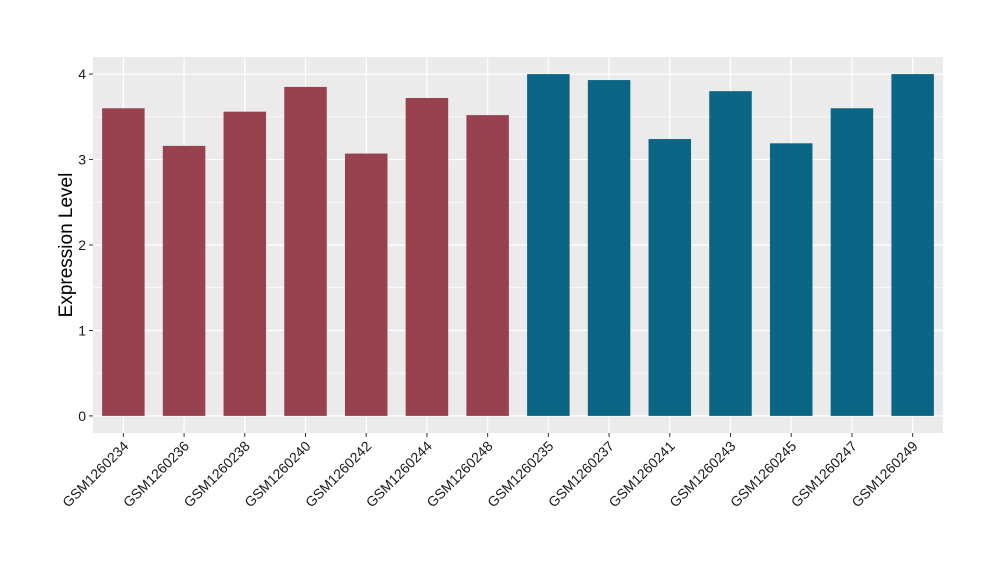 The width and height of the screenshot is (1000, 580). What do you see at coordinates (82, 416) in the screenshot?
I see `y-tick-label: 0` at bounding box center [82, 416].